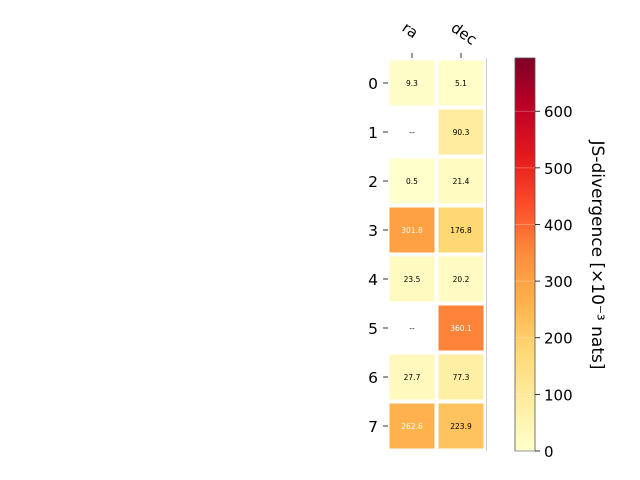 This screenshot has height=480, width=640. I want to click on cell-value-label: 360.1, so click(461, 328).